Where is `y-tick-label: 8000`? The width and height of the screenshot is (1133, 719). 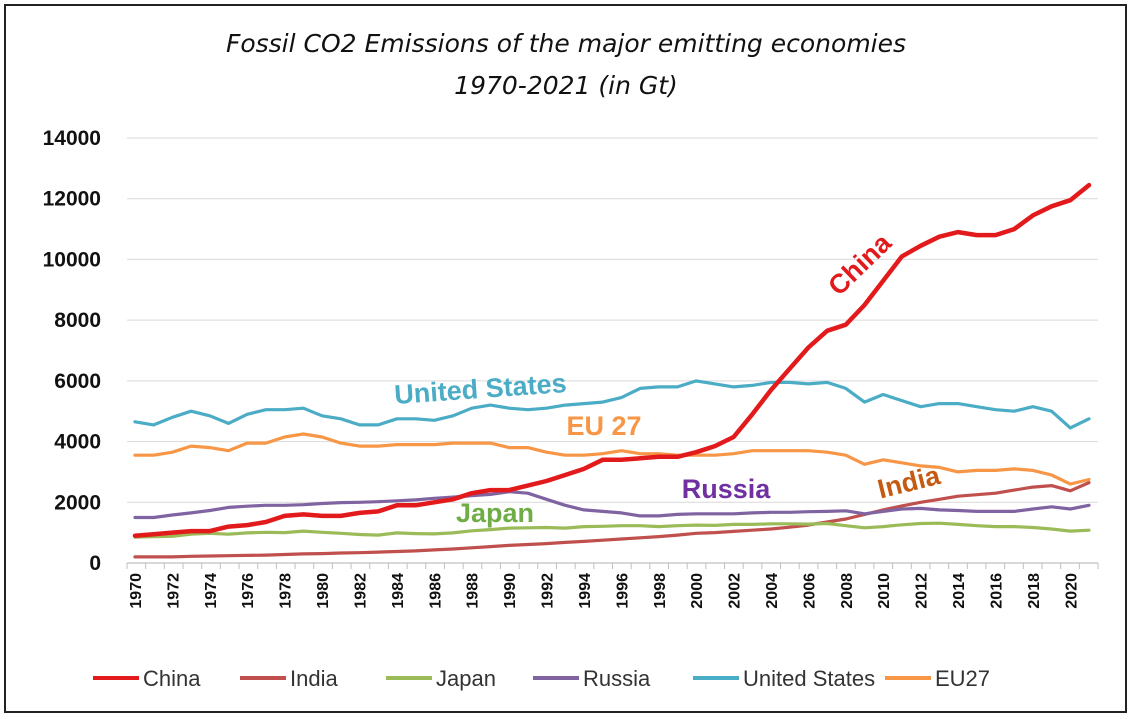
y-tick-label: 8000 is located at coordinates (77, 320).